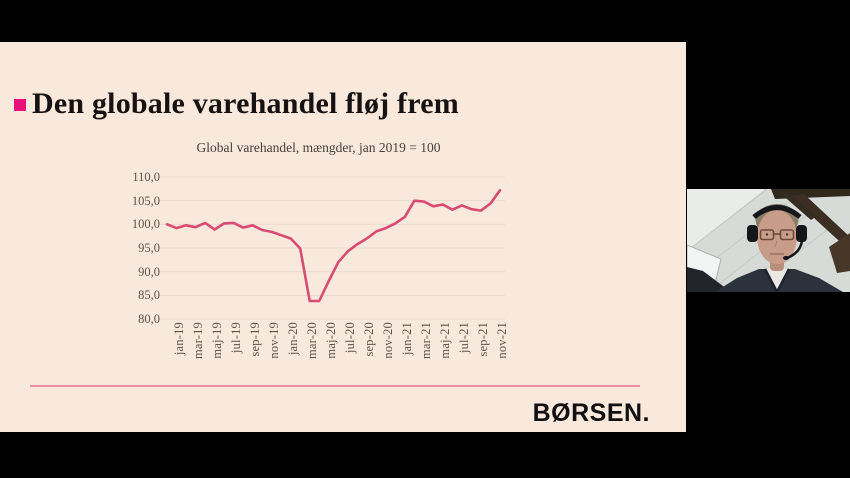 The width and height of the screenshot is (850, 478). Describe the element at coordinates (426, 341) in the screenshot. I see `x-tick-label: mar-21` at that location.